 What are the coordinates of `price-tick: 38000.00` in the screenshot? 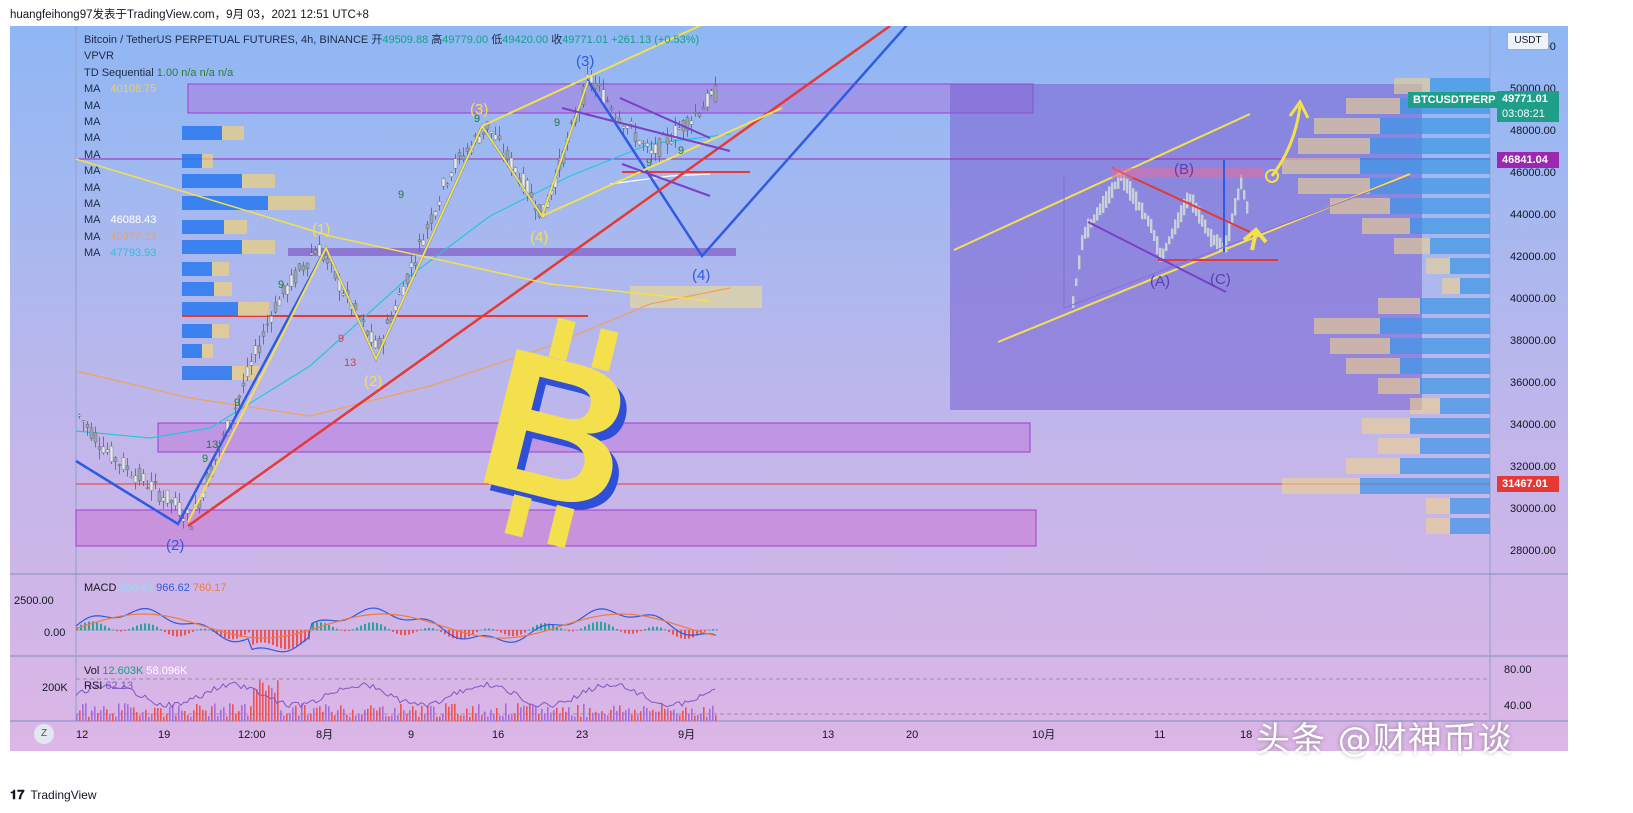 It's located at (1533, 341).